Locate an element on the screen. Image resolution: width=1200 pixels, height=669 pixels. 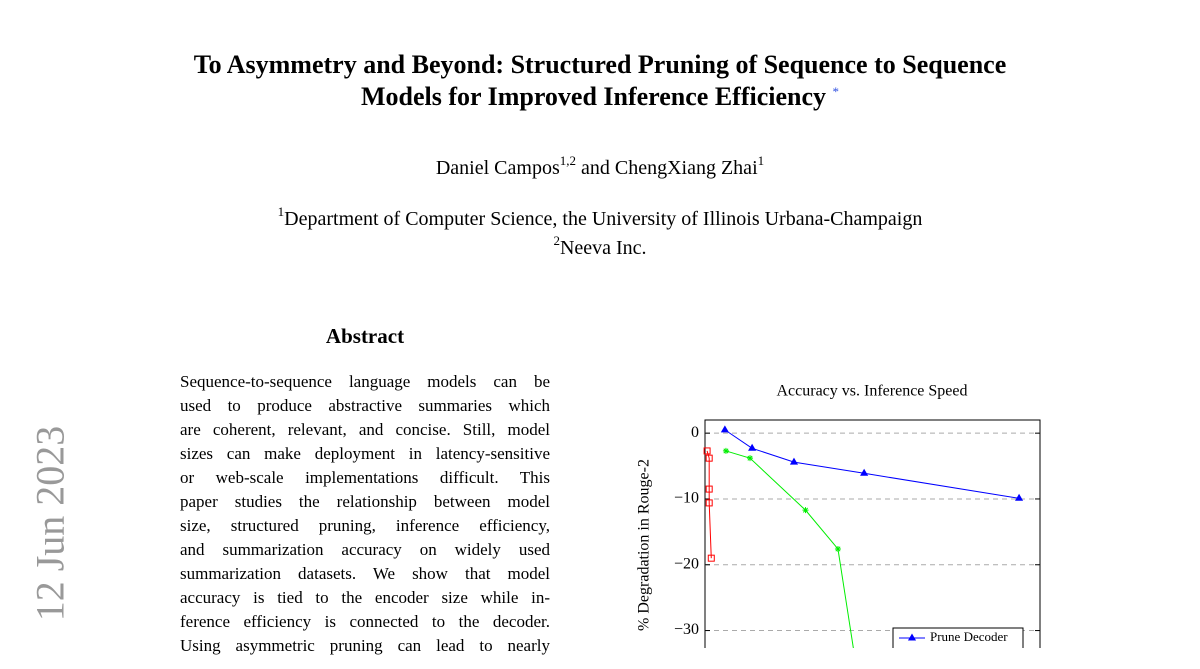
affiliation: 2Neeva Inc. is located at coordinates (600, 246).